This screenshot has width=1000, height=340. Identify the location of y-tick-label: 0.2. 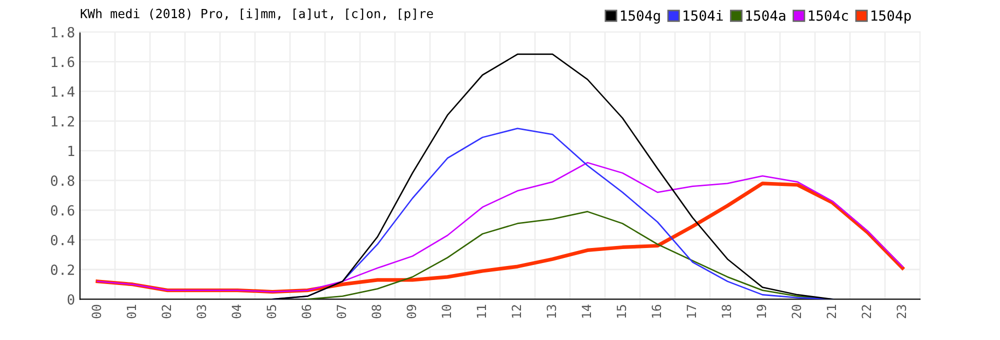
(62, 270).